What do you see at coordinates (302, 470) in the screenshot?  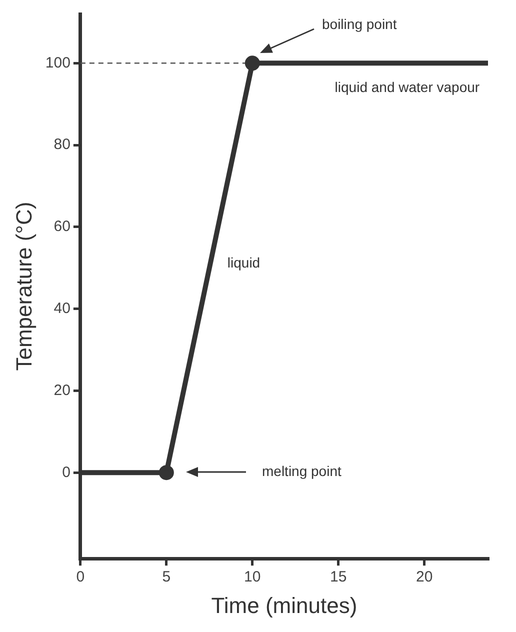 I see `annotation: melting point` at bounding box center [302, 470].